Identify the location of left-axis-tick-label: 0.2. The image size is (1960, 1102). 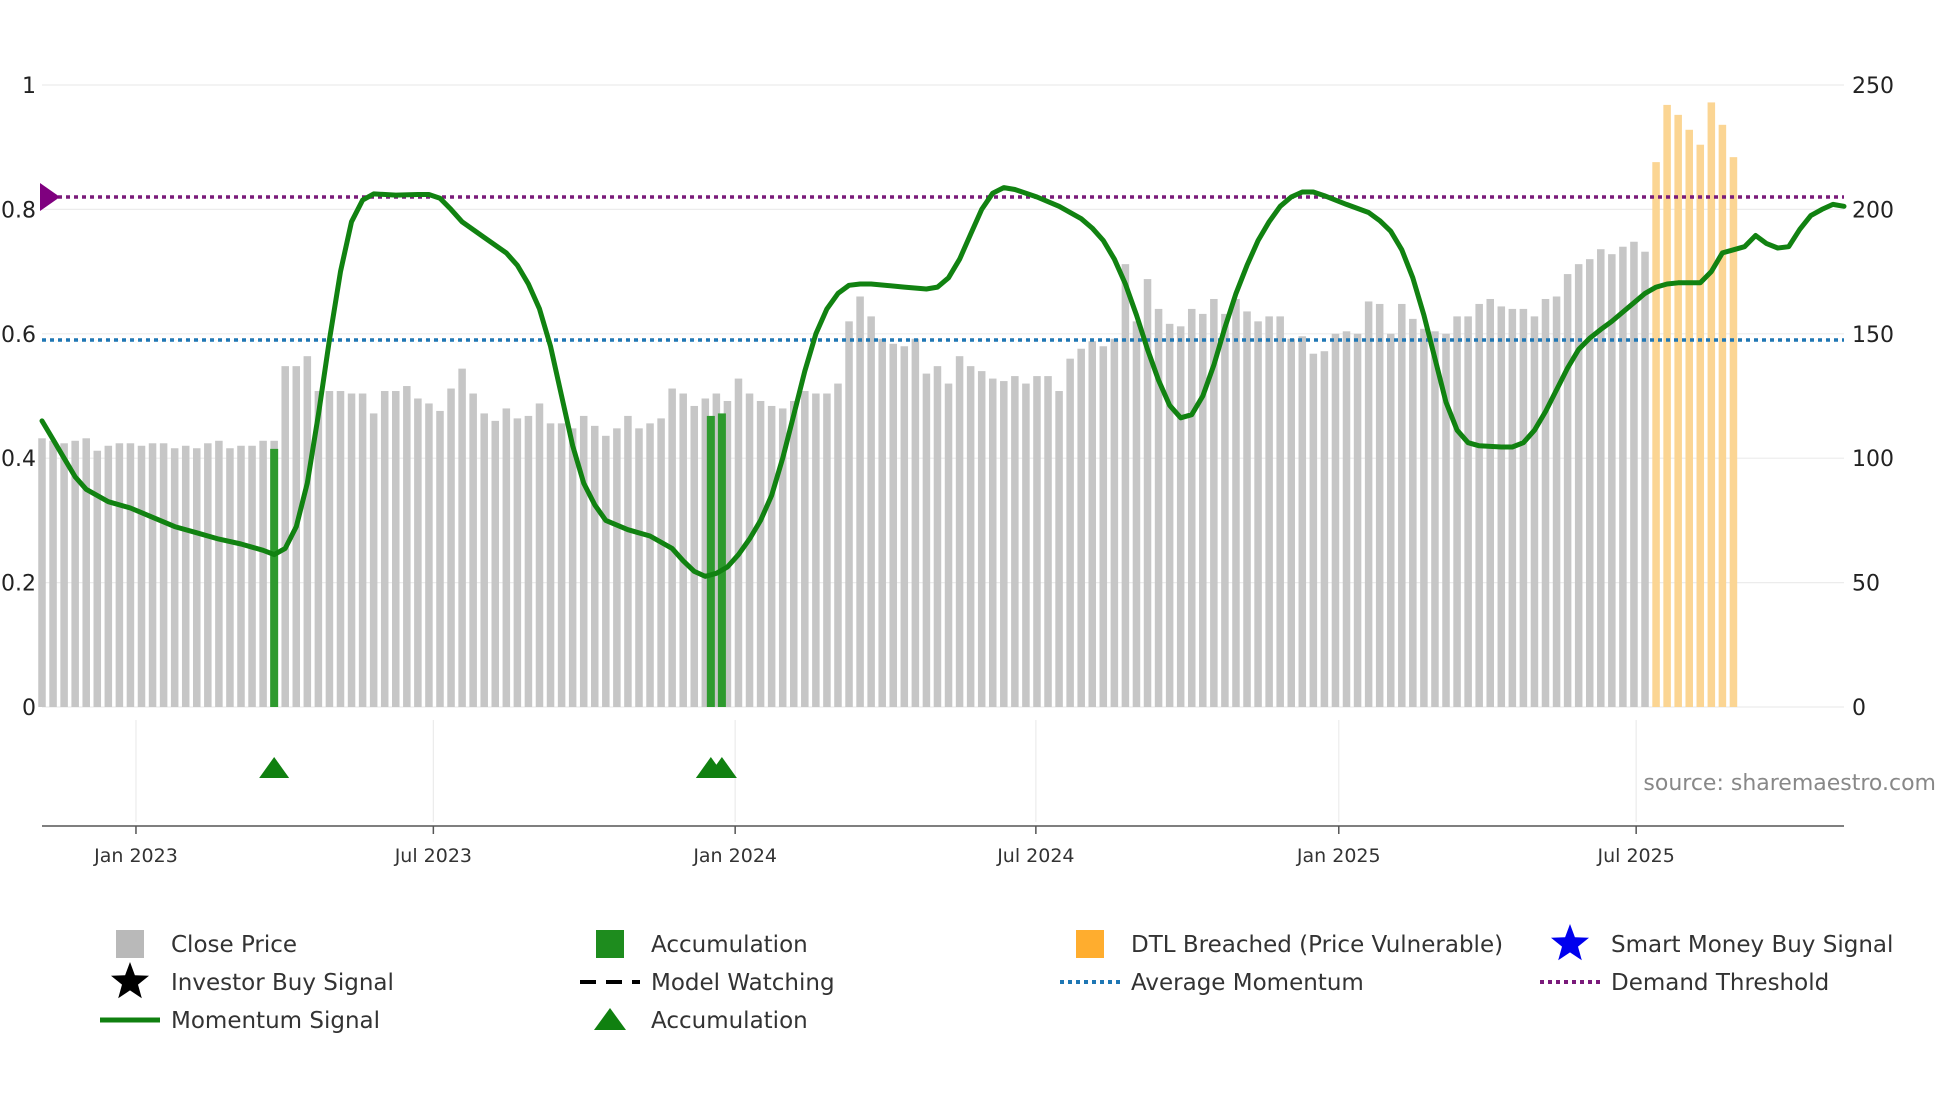
(18, 584).